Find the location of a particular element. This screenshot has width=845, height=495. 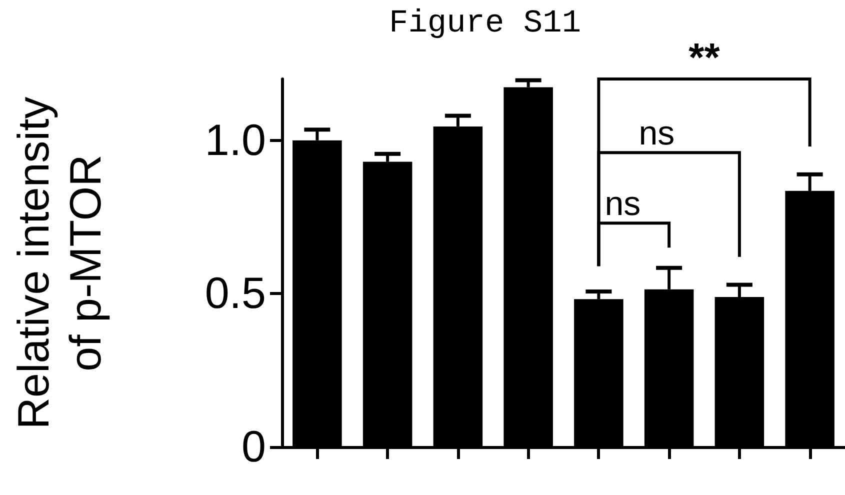

annotation: ** is located at coordinates (704, 58).